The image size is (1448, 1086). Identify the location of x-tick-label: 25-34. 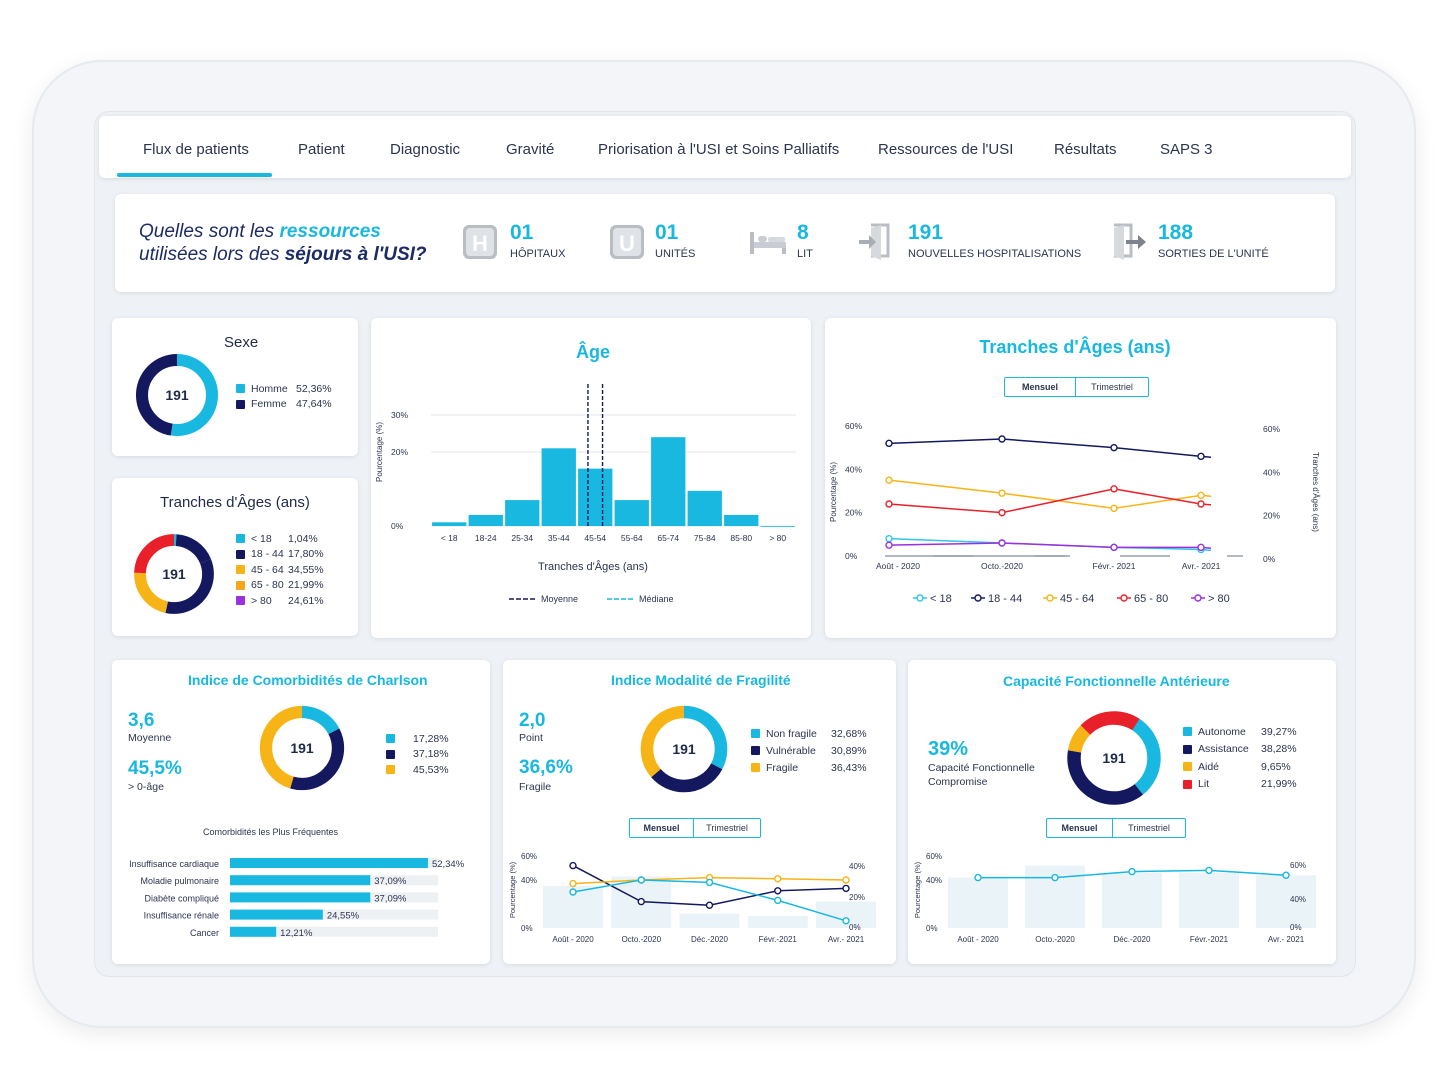
(522, 538).